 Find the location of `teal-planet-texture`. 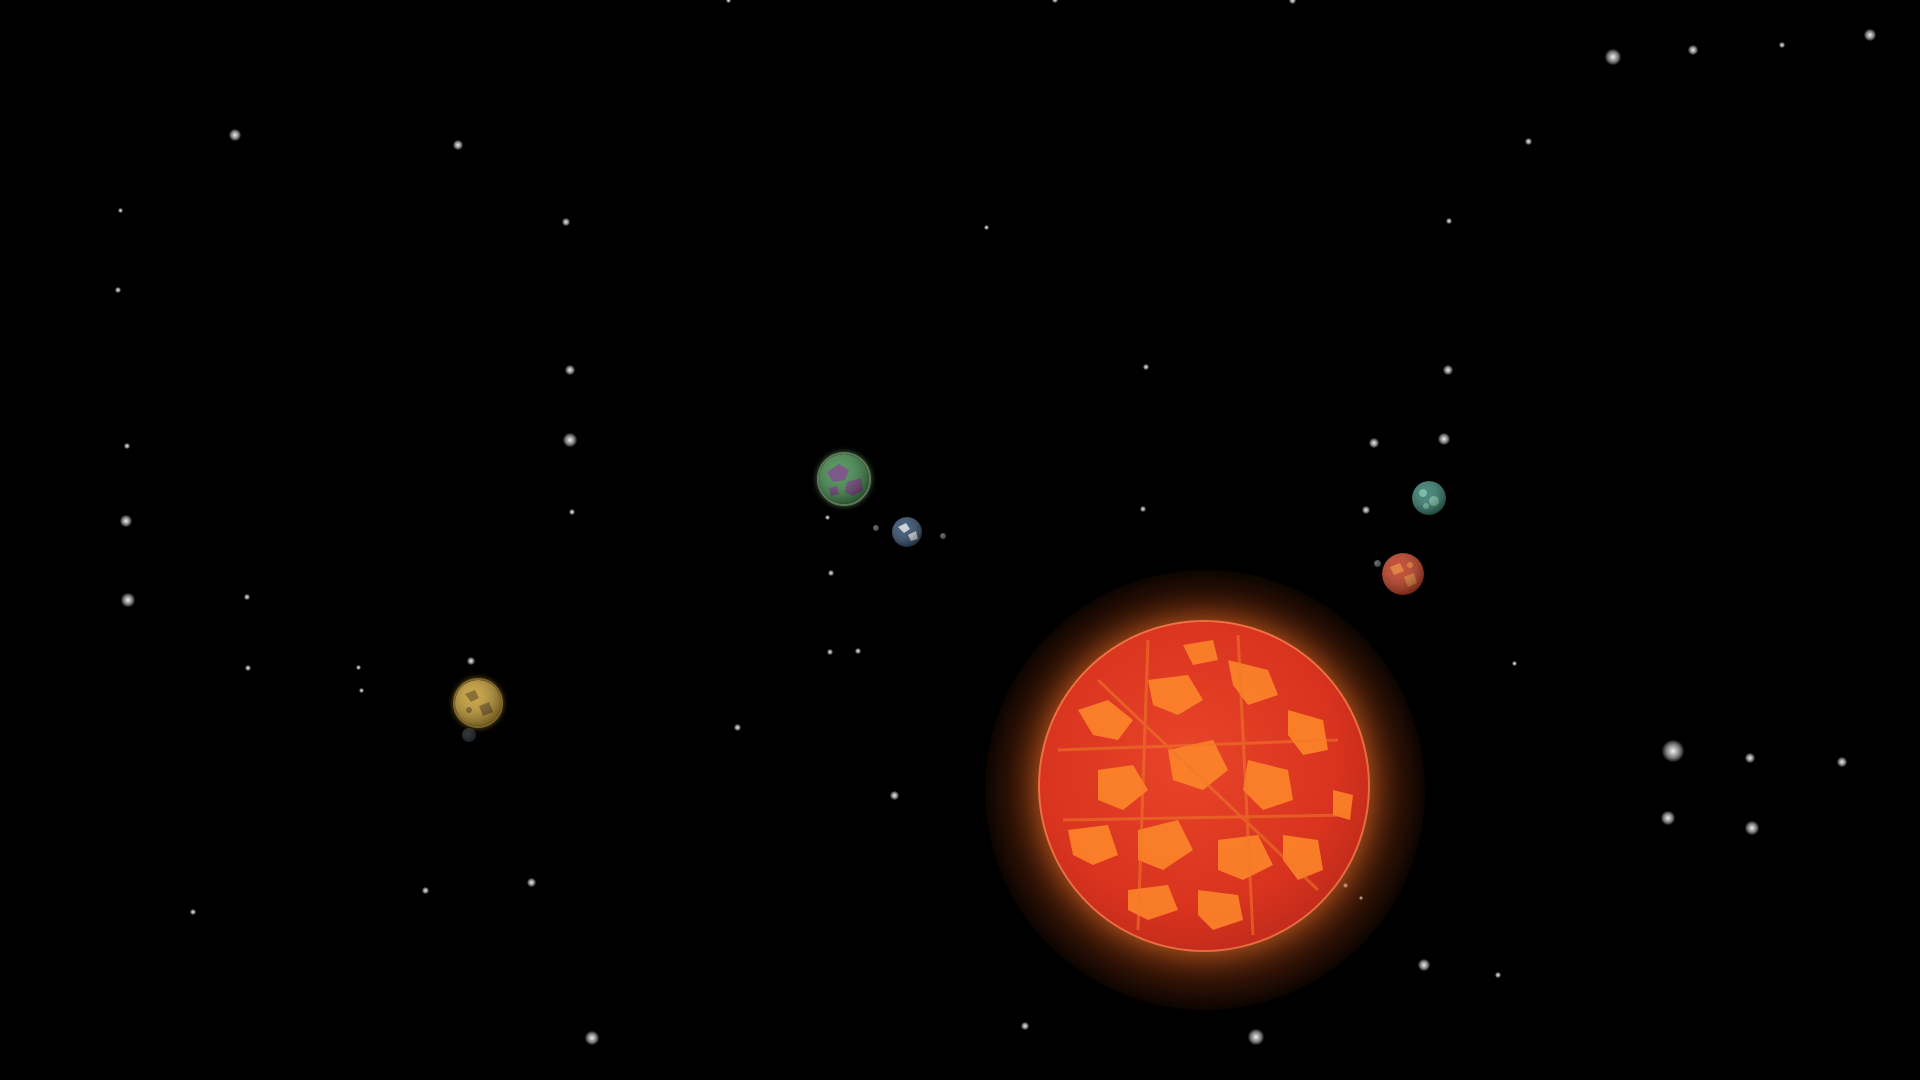

teal-planet-texture is located at coordinates (1429, 498).